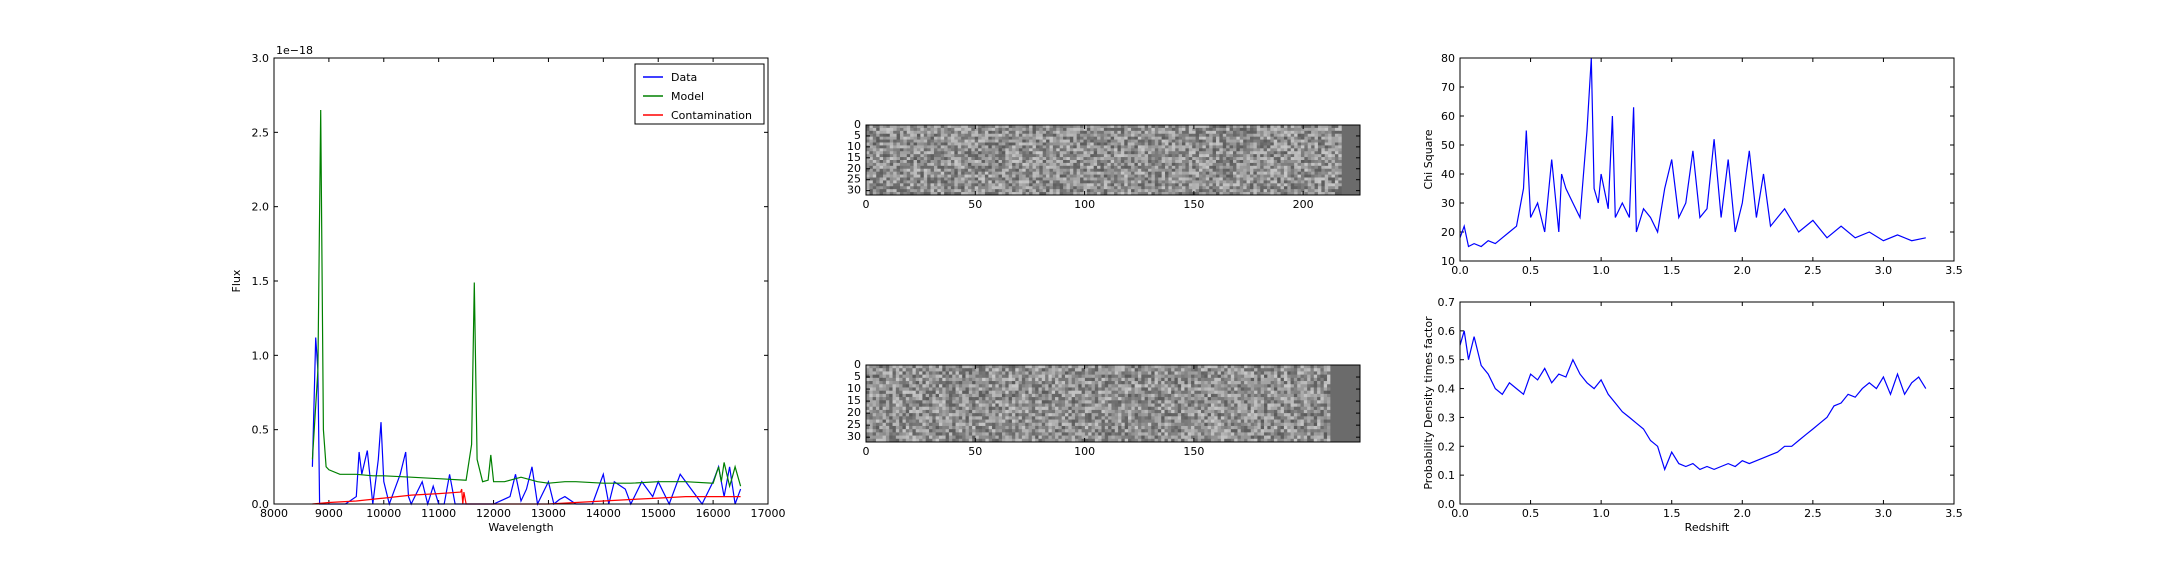  What do you see at coordinates (1193, 204) in the screenshot?
I see `x-tick-label: 150` at bounding box center [1193, 204].